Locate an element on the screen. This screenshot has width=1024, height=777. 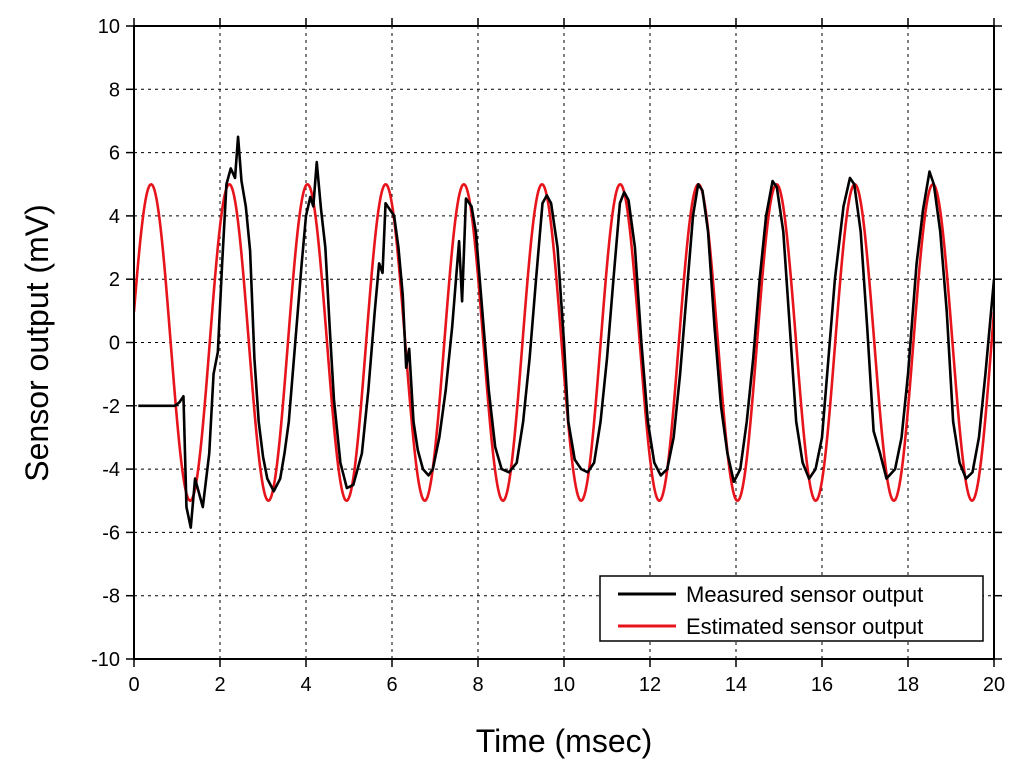
y-tick-label: 0 is located at coordinates (114, 344).